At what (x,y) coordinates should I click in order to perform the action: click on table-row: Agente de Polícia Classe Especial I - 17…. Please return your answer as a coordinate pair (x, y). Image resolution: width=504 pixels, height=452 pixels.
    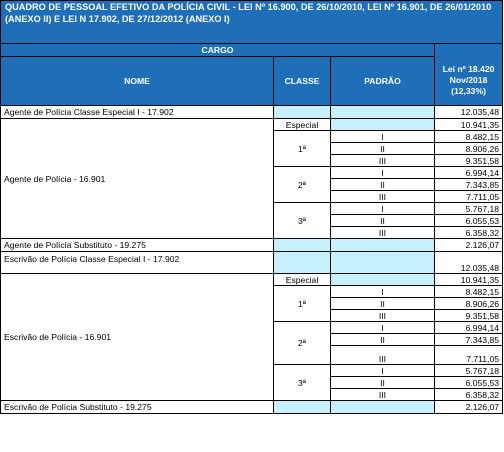
    Looking at the image, I should click on (252, 112).